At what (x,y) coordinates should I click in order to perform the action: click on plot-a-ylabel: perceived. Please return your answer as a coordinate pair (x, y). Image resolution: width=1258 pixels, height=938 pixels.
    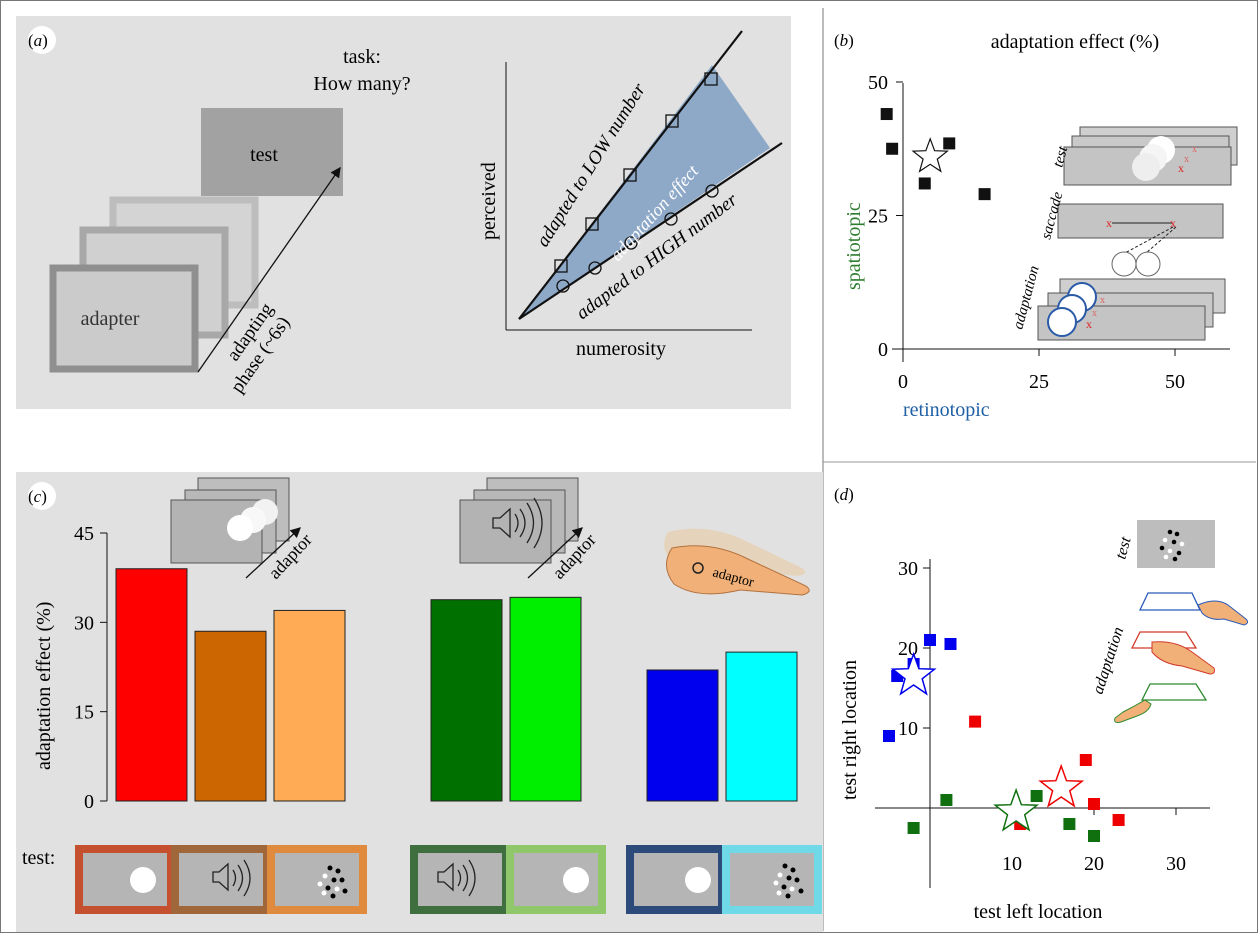
    Looking at the image, I should click on (489, 201).